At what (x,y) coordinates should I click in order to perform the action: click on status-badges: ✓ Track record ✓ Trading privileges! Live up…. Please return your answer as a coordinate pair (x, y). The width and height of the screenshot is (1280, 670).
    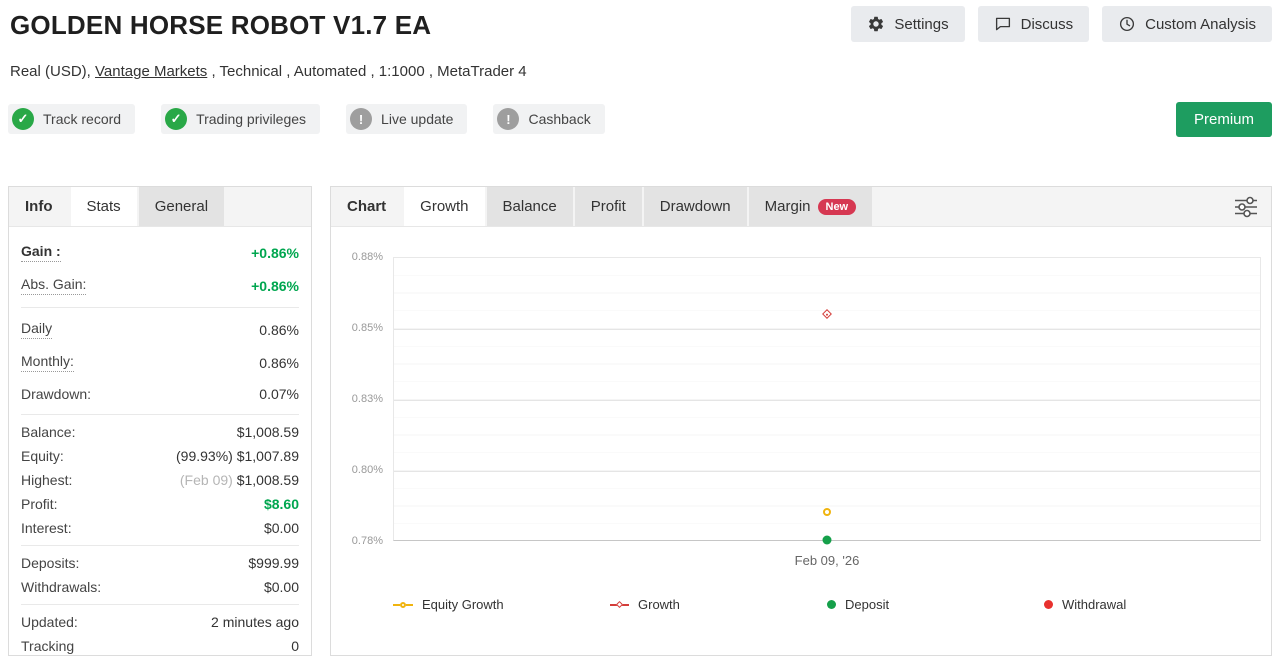
    Looking at the image, I should click on (319, 119).